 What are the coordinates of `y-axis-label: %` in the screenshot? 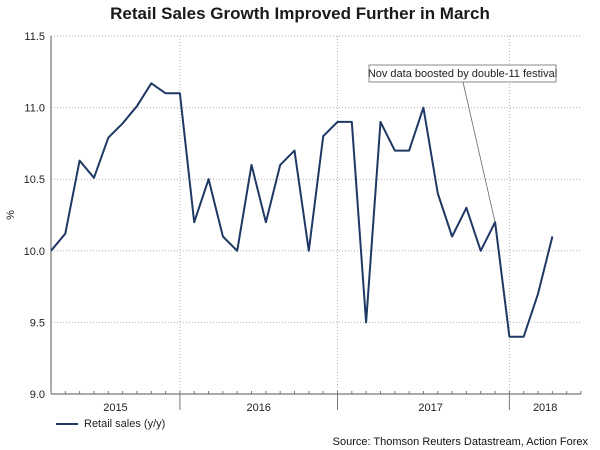 It's located at (11, 215).